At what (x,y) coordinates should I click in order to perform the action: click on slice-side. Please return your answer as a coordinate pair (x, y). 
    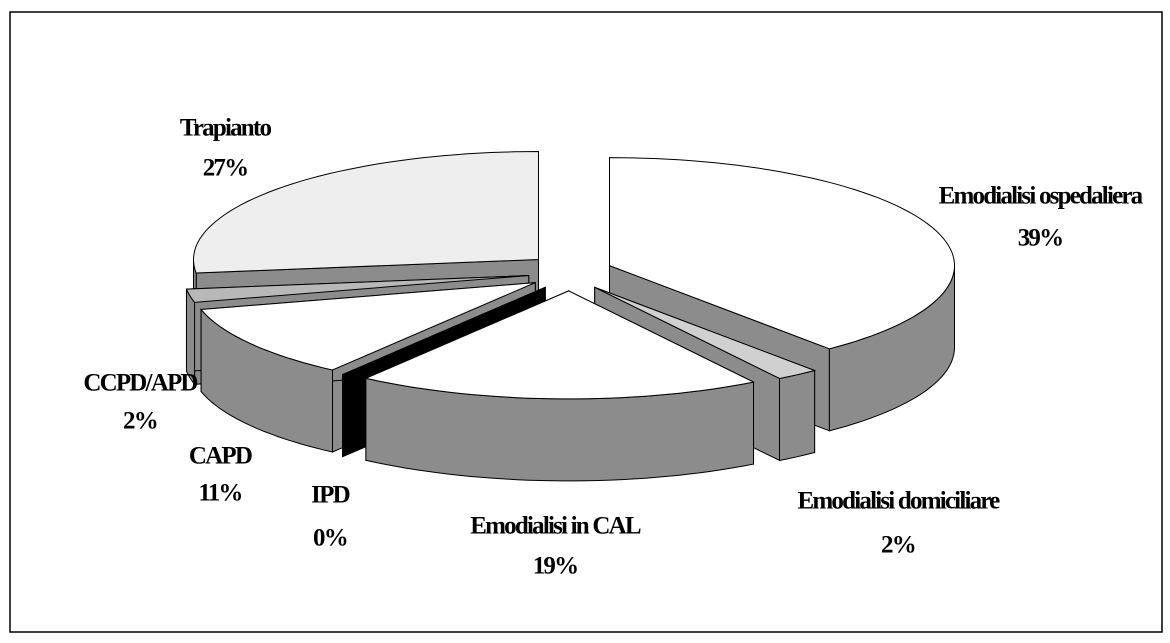
    Looking at the image, I should click on (797, 415).